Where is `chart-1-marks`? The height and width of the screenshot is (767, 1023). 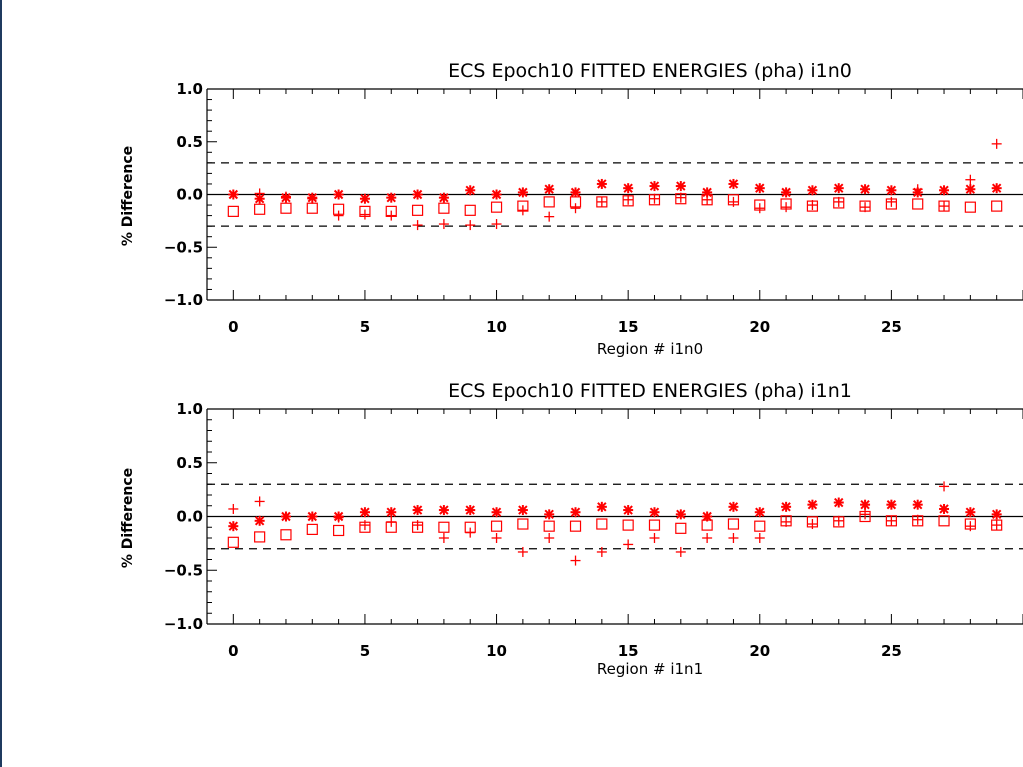
chart-1-marks is located at coordinates (615, 184).